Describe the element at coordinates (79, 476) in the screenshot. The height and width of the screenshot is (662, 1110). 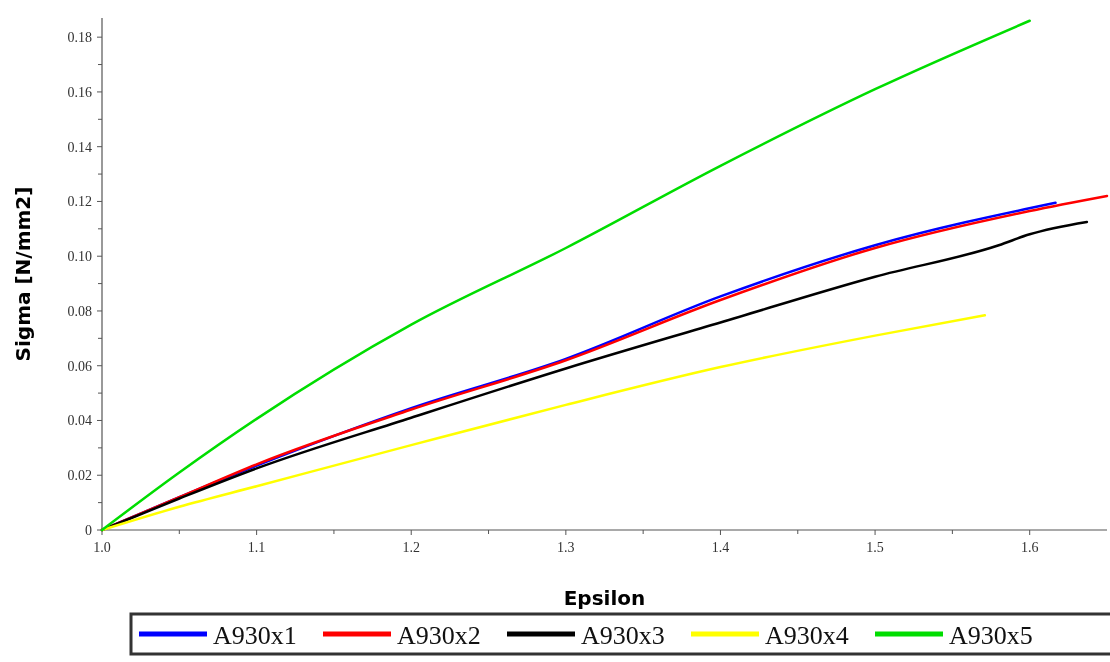
I see `y-tick-label: 0.02` at that location.